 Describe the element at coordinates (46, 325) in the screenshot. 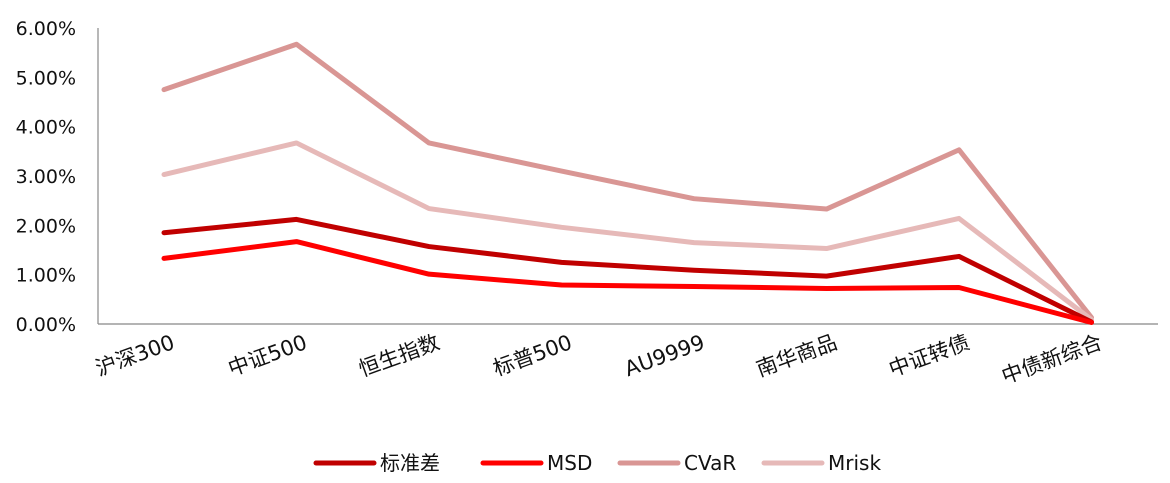

I see `y-tick-label: 0.00%` at that location.